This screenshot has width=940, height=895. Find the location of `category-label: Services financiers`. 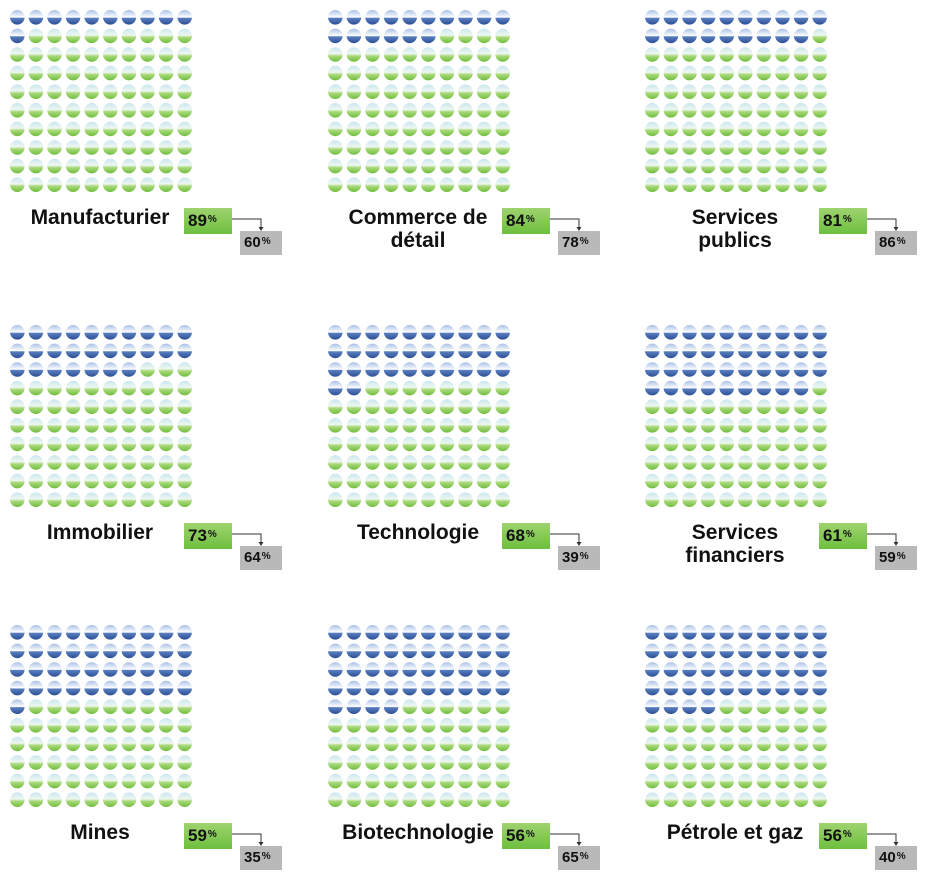

category-label: Services financiers is located at coordinates (735, 544).